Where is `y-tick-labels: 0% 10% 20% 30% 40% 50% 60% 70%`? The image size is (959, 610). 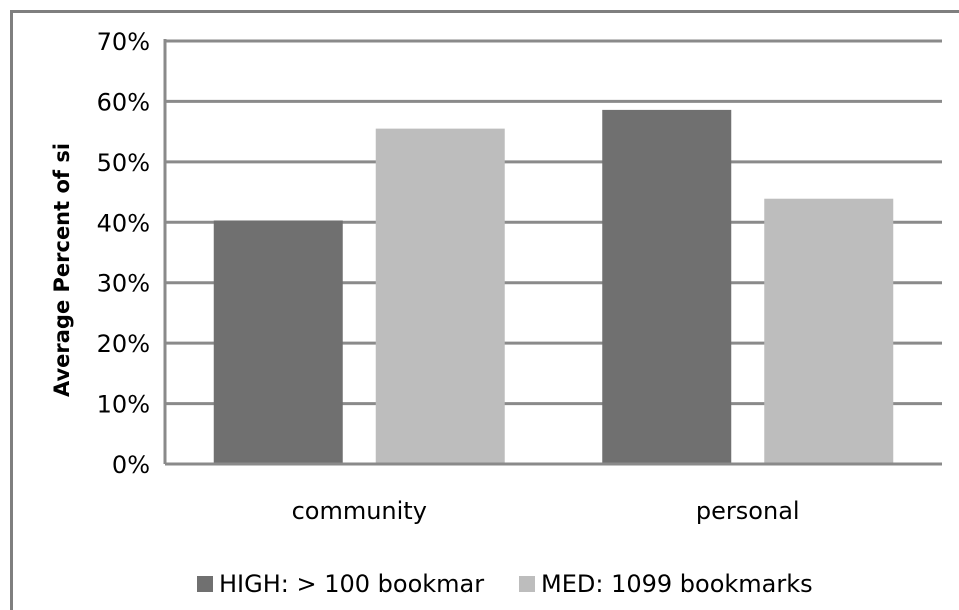
y-tick-labels: 0% 10% 20% 30% 40% 50% 60% 70% is located at coordinates (123, 253).